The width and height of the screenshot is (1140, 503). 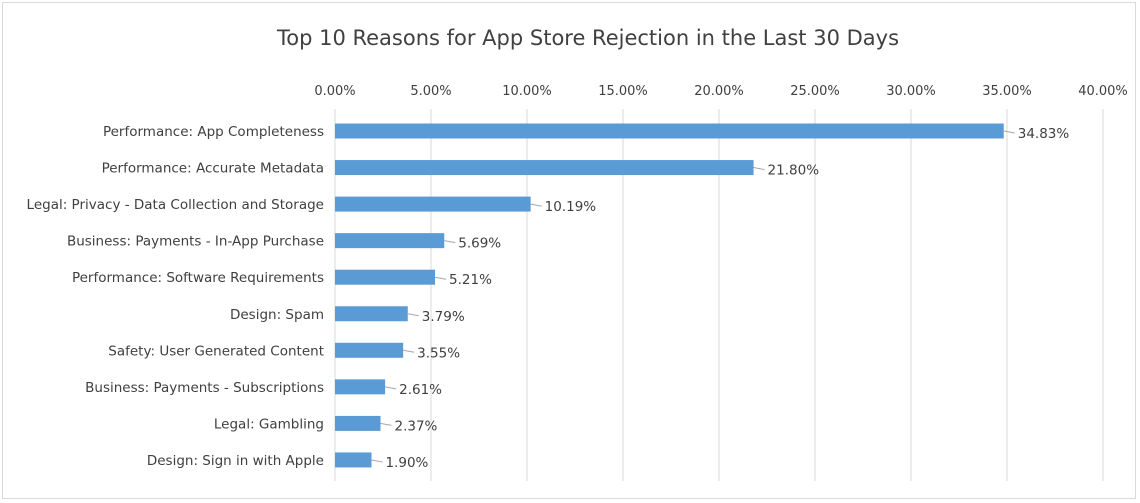 What do you see at coordinates (198, 278) in the screenshot?
I see `category-label: Performance: Software Requirements` at bounding box center [198, 278].